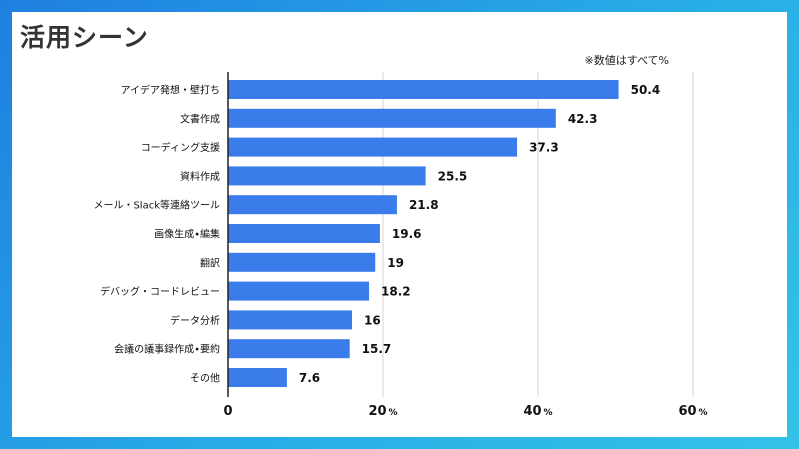 The width and height of the screenshot is (799, 449). Describe the element at coordinates (167, 349) in the screenshot. I see `category-label: 会議の議事録作成•要約` at that location.